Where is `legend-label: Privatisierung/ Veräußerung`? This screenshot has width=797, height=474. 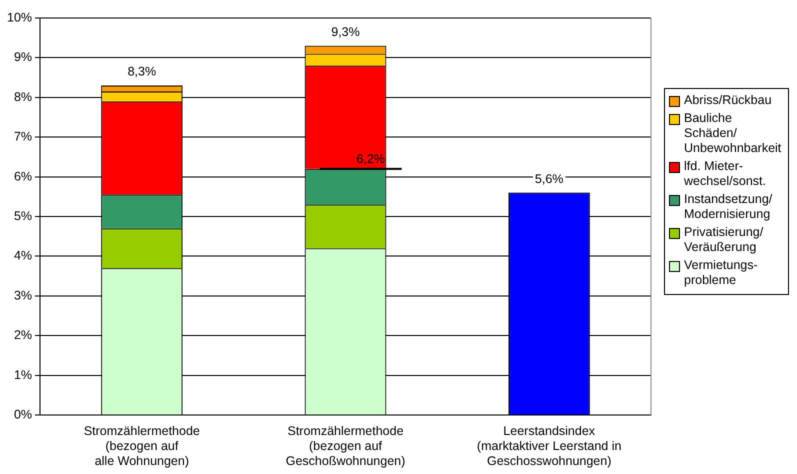
legend-label: Privatisierung/ Veräußerung is located at coordinates (724, 240).